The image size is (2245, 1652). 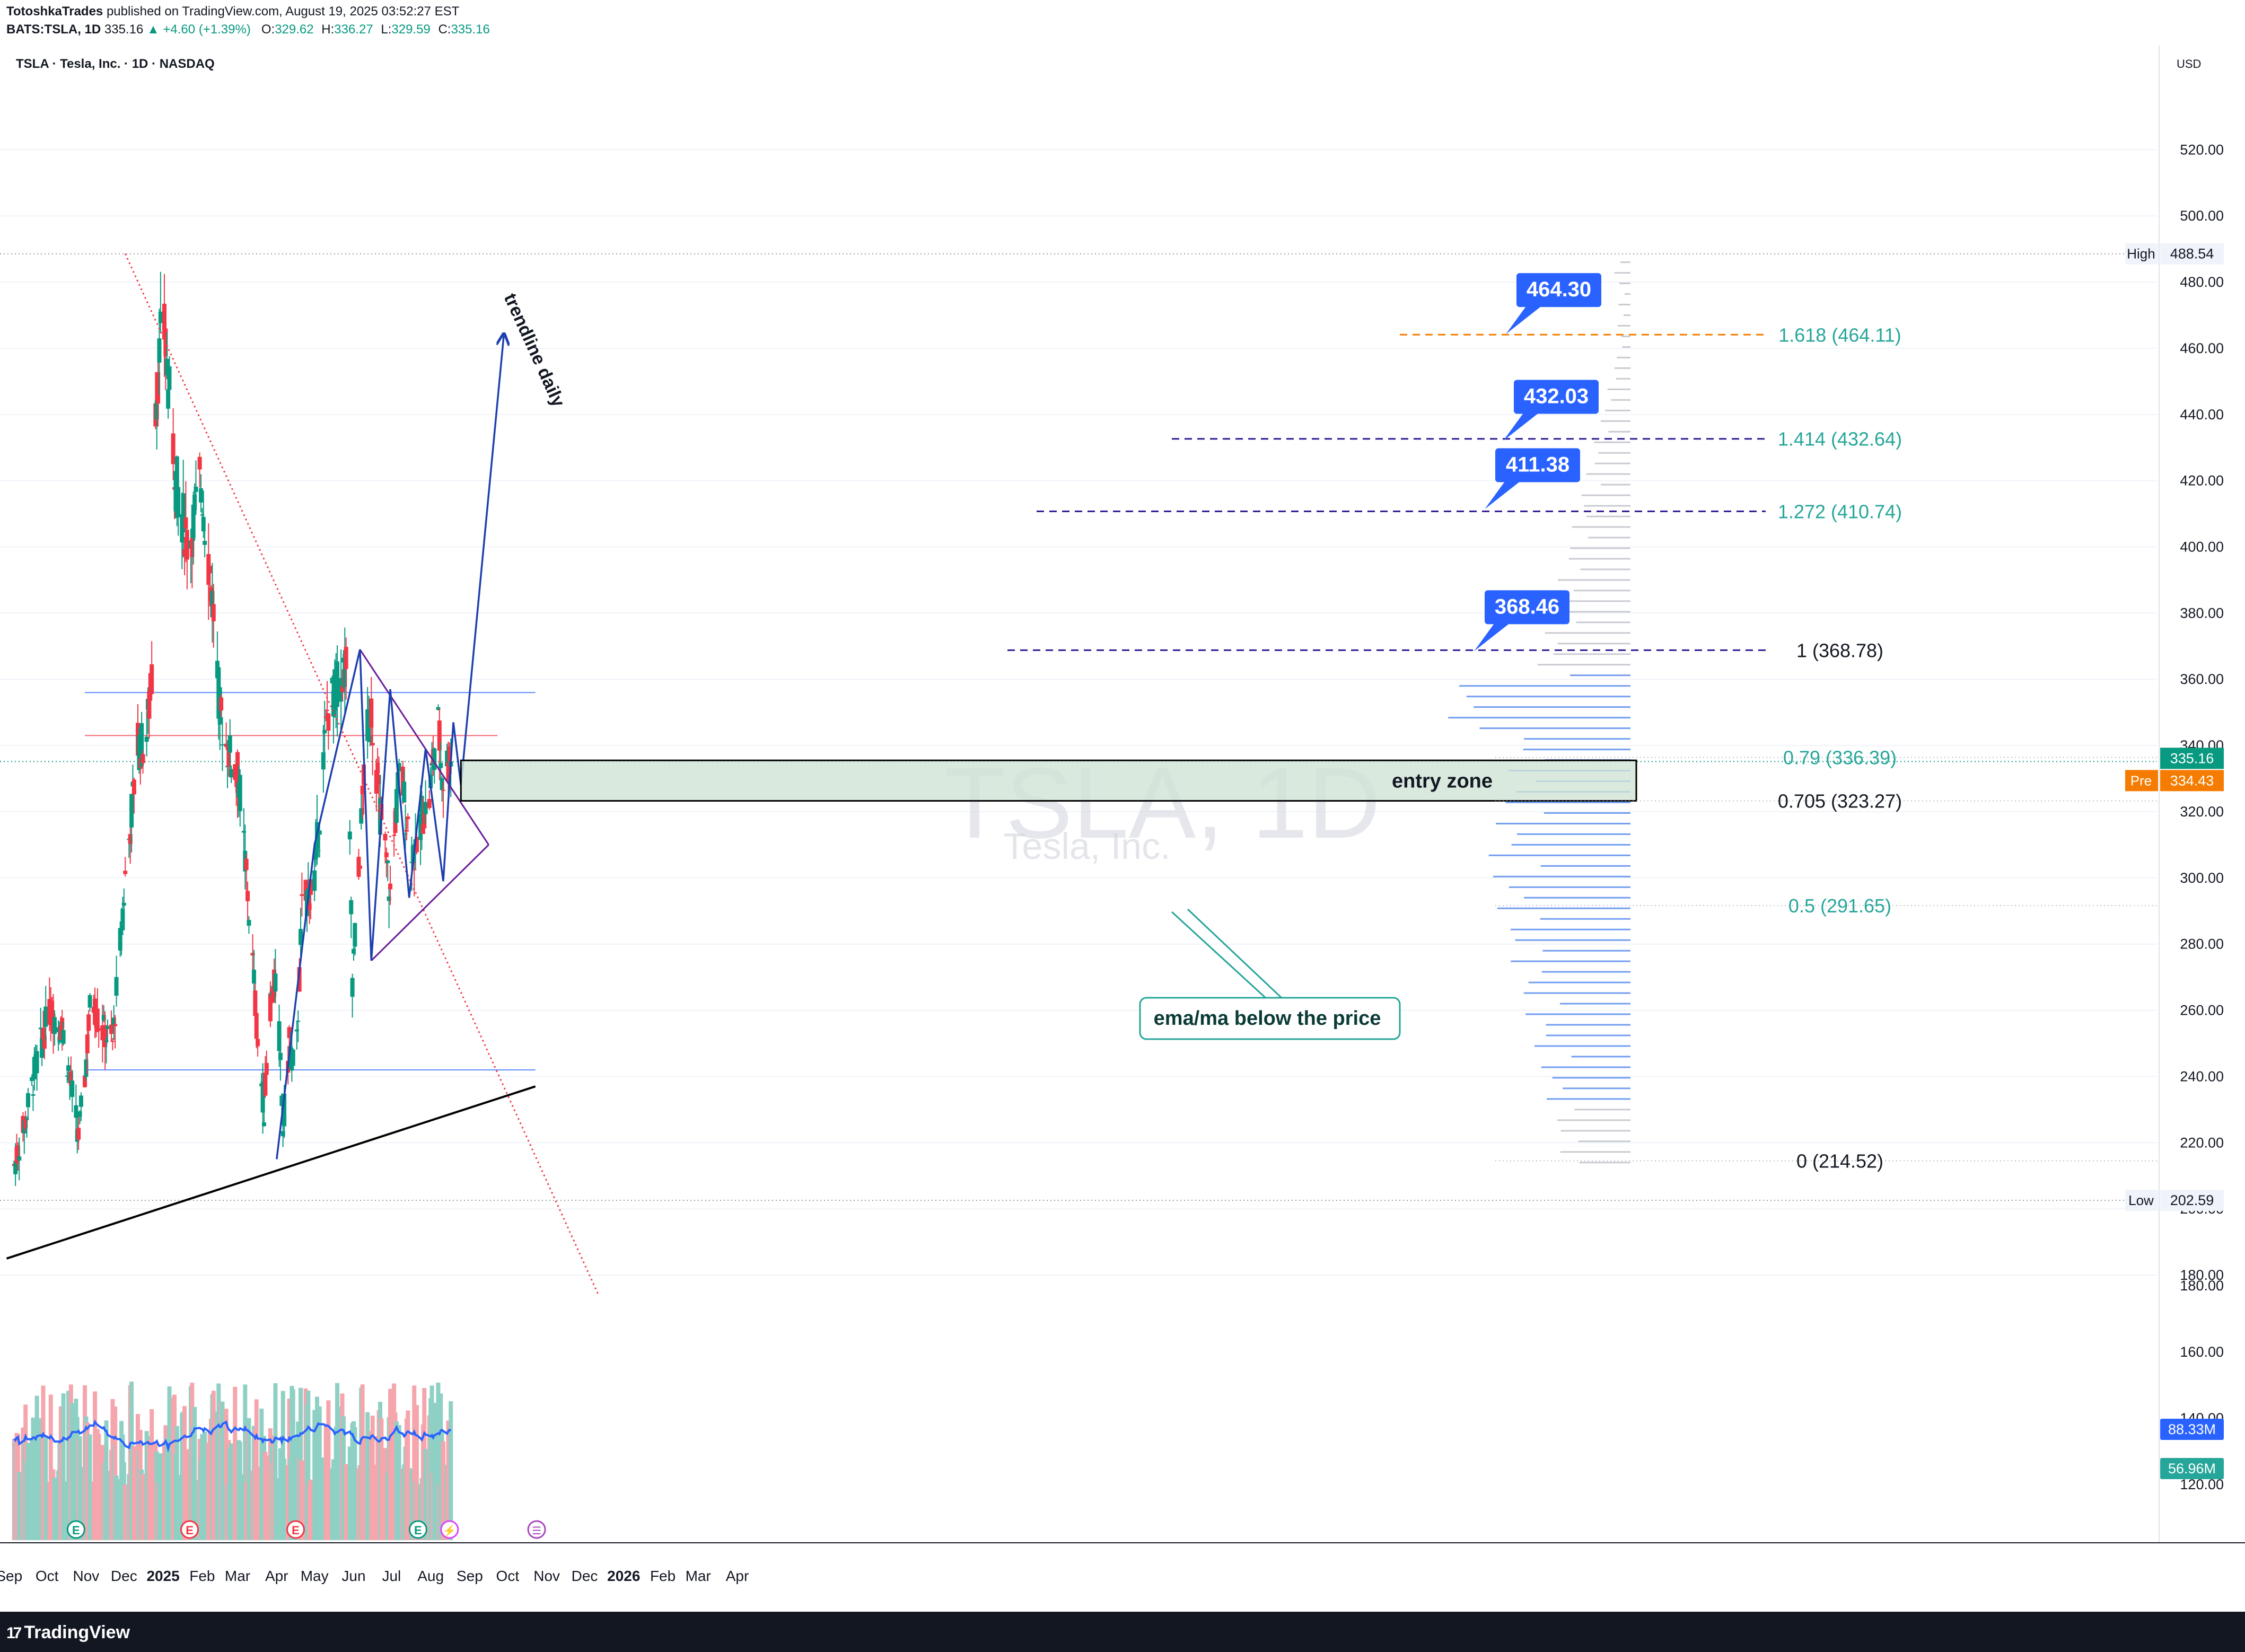 I want to click on volume-ma-tag: 88.33M, so click(x=2192, y=1429).